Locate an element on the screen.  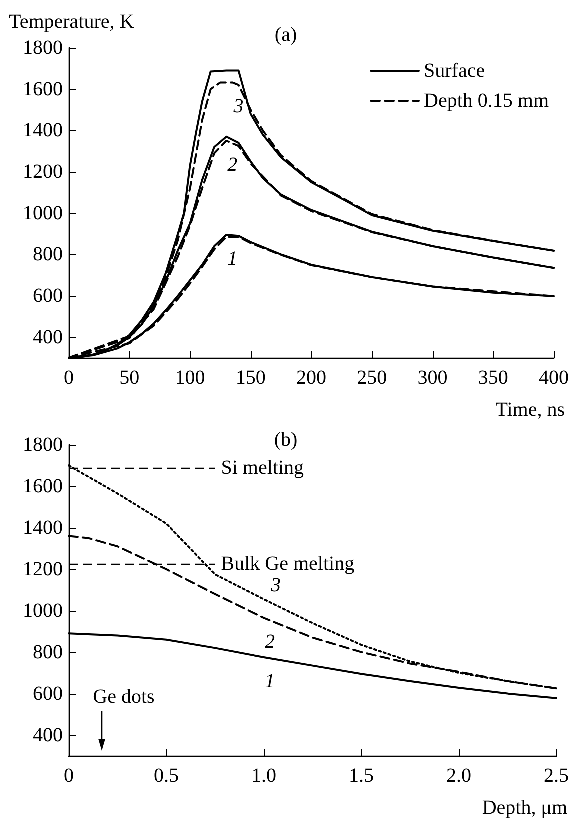
x-tick-label: 150 is located at coordinates (251, 378).